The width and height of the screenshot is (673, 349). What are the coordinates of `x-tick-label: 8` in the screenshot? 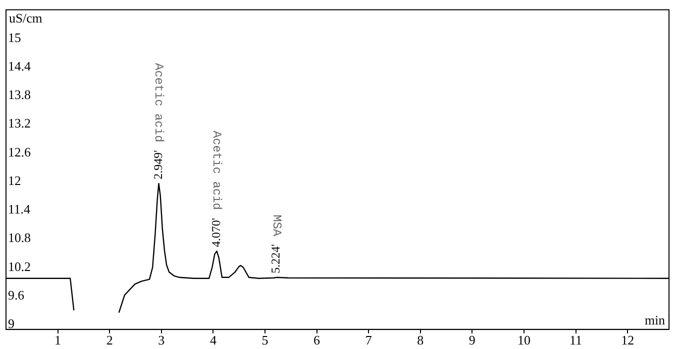 It's located at (420, 340).